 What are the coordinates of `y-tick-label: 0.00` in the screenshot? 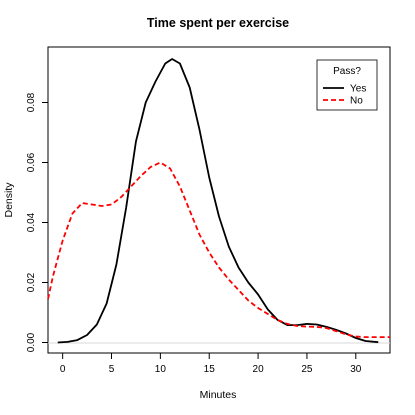 It's located at (31, 342).